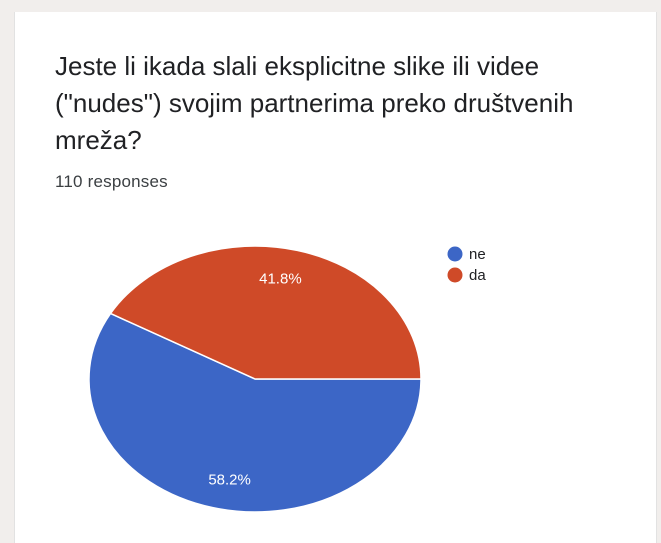  I want to click on slice-label-ne: 58.2%, so click(229, 479).